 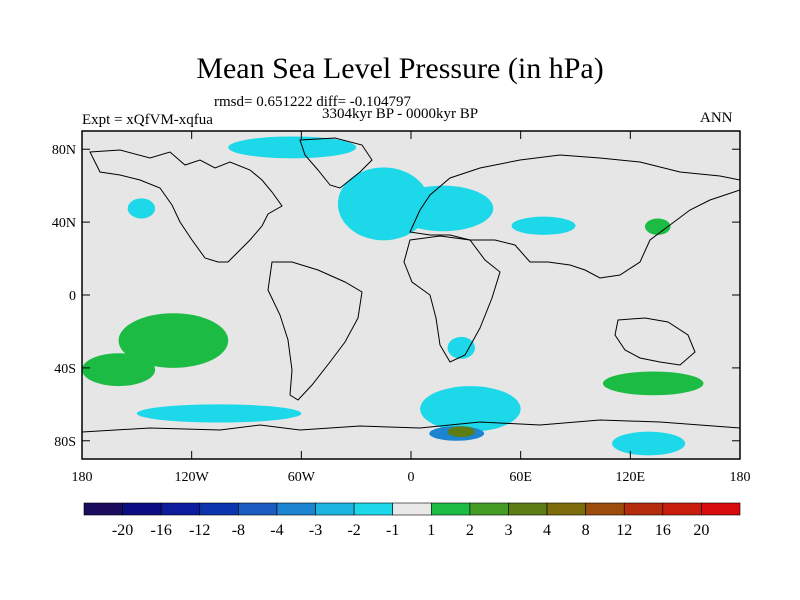 What do you see at coordinates (392, 530) in the screenshot?
I see `colorbar-label: -1` at bounding box center [392, 530].